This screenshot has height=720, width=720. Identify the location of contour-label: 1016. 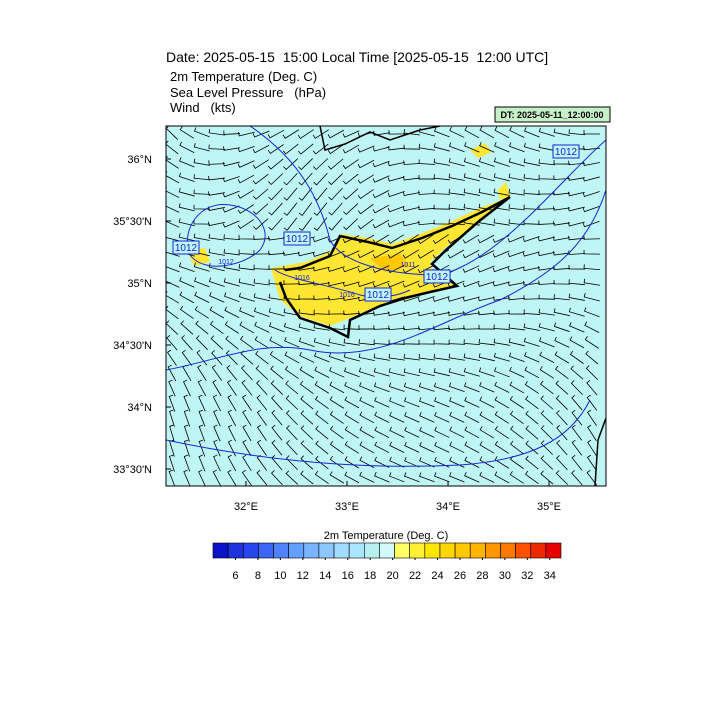
(347, 295).